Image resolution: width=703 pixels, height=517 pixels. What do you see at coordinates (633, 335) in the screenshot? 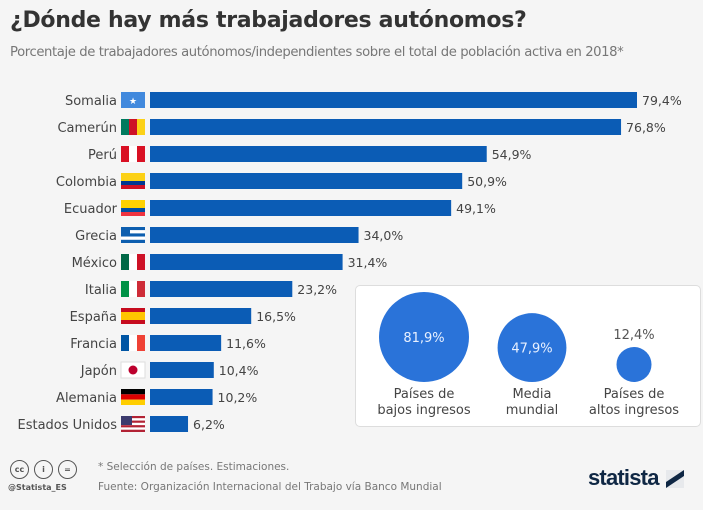
I see `bubble-value: 12,4%` at bounding box center [633, 335].